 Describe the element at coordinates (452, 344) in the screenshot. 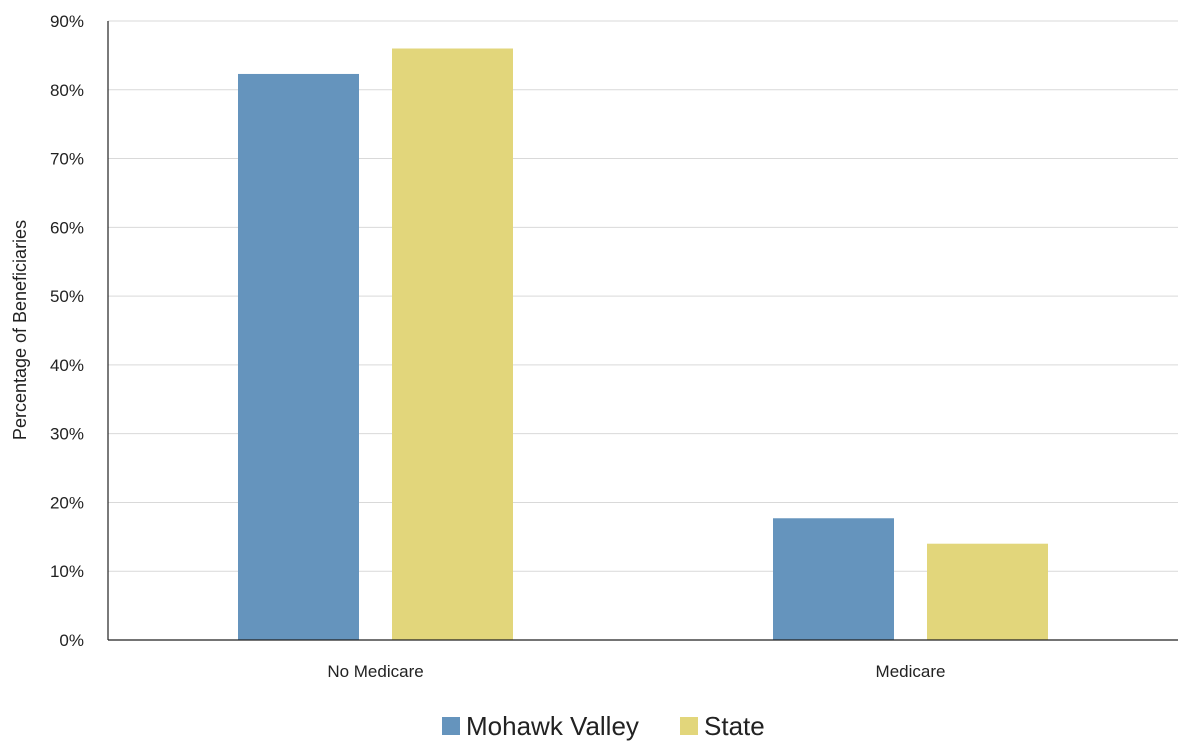

I see `bar-state-no-medicare` at that location.